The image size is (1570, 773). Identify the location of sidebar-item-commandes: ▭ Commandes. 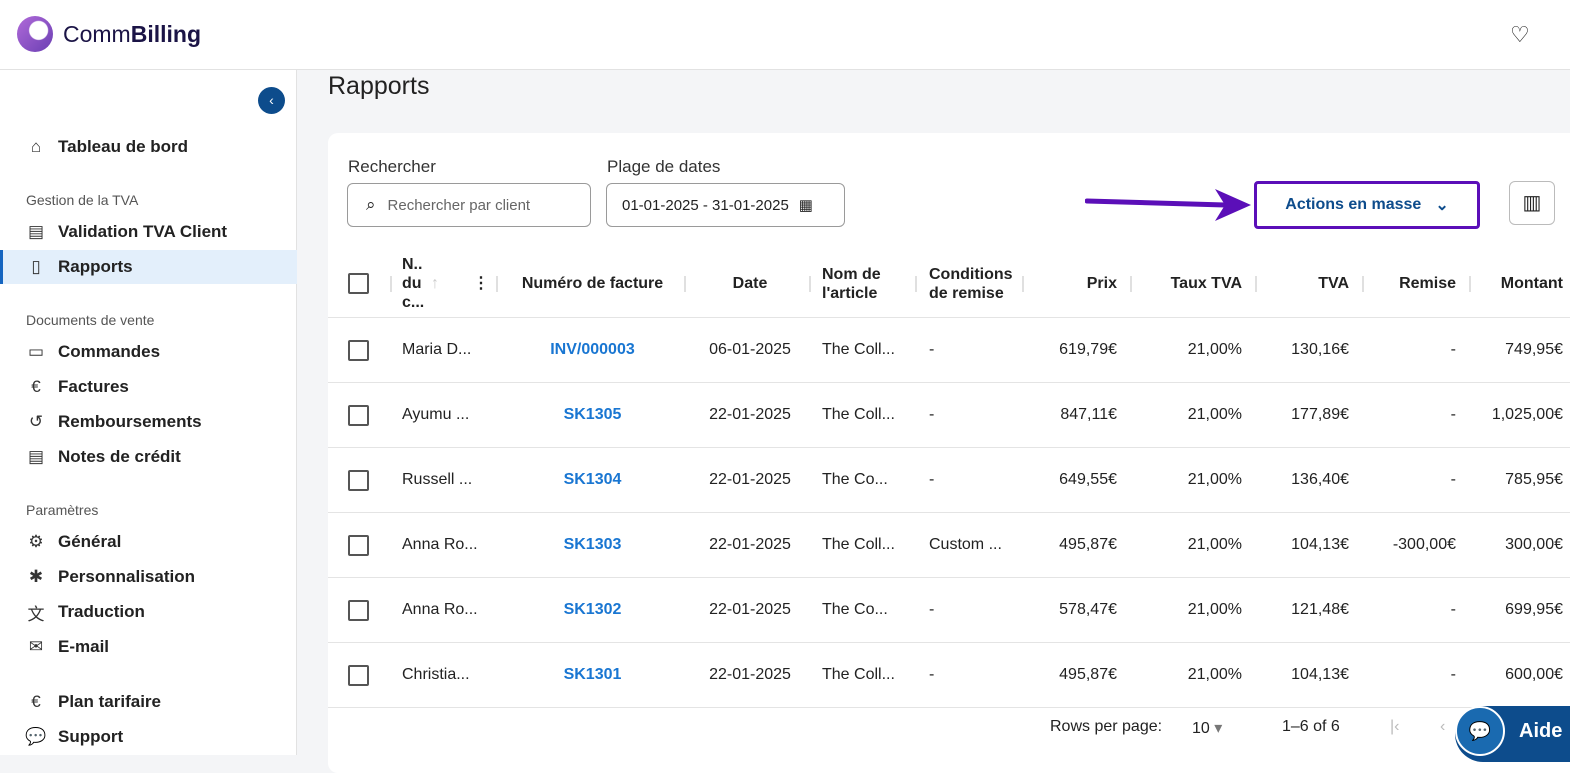
(148, 352).